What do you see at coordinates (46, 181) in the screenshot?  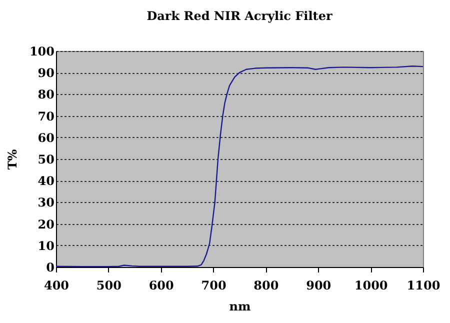 I see `y-tick-label: 40` at bounding box center [46, 181].